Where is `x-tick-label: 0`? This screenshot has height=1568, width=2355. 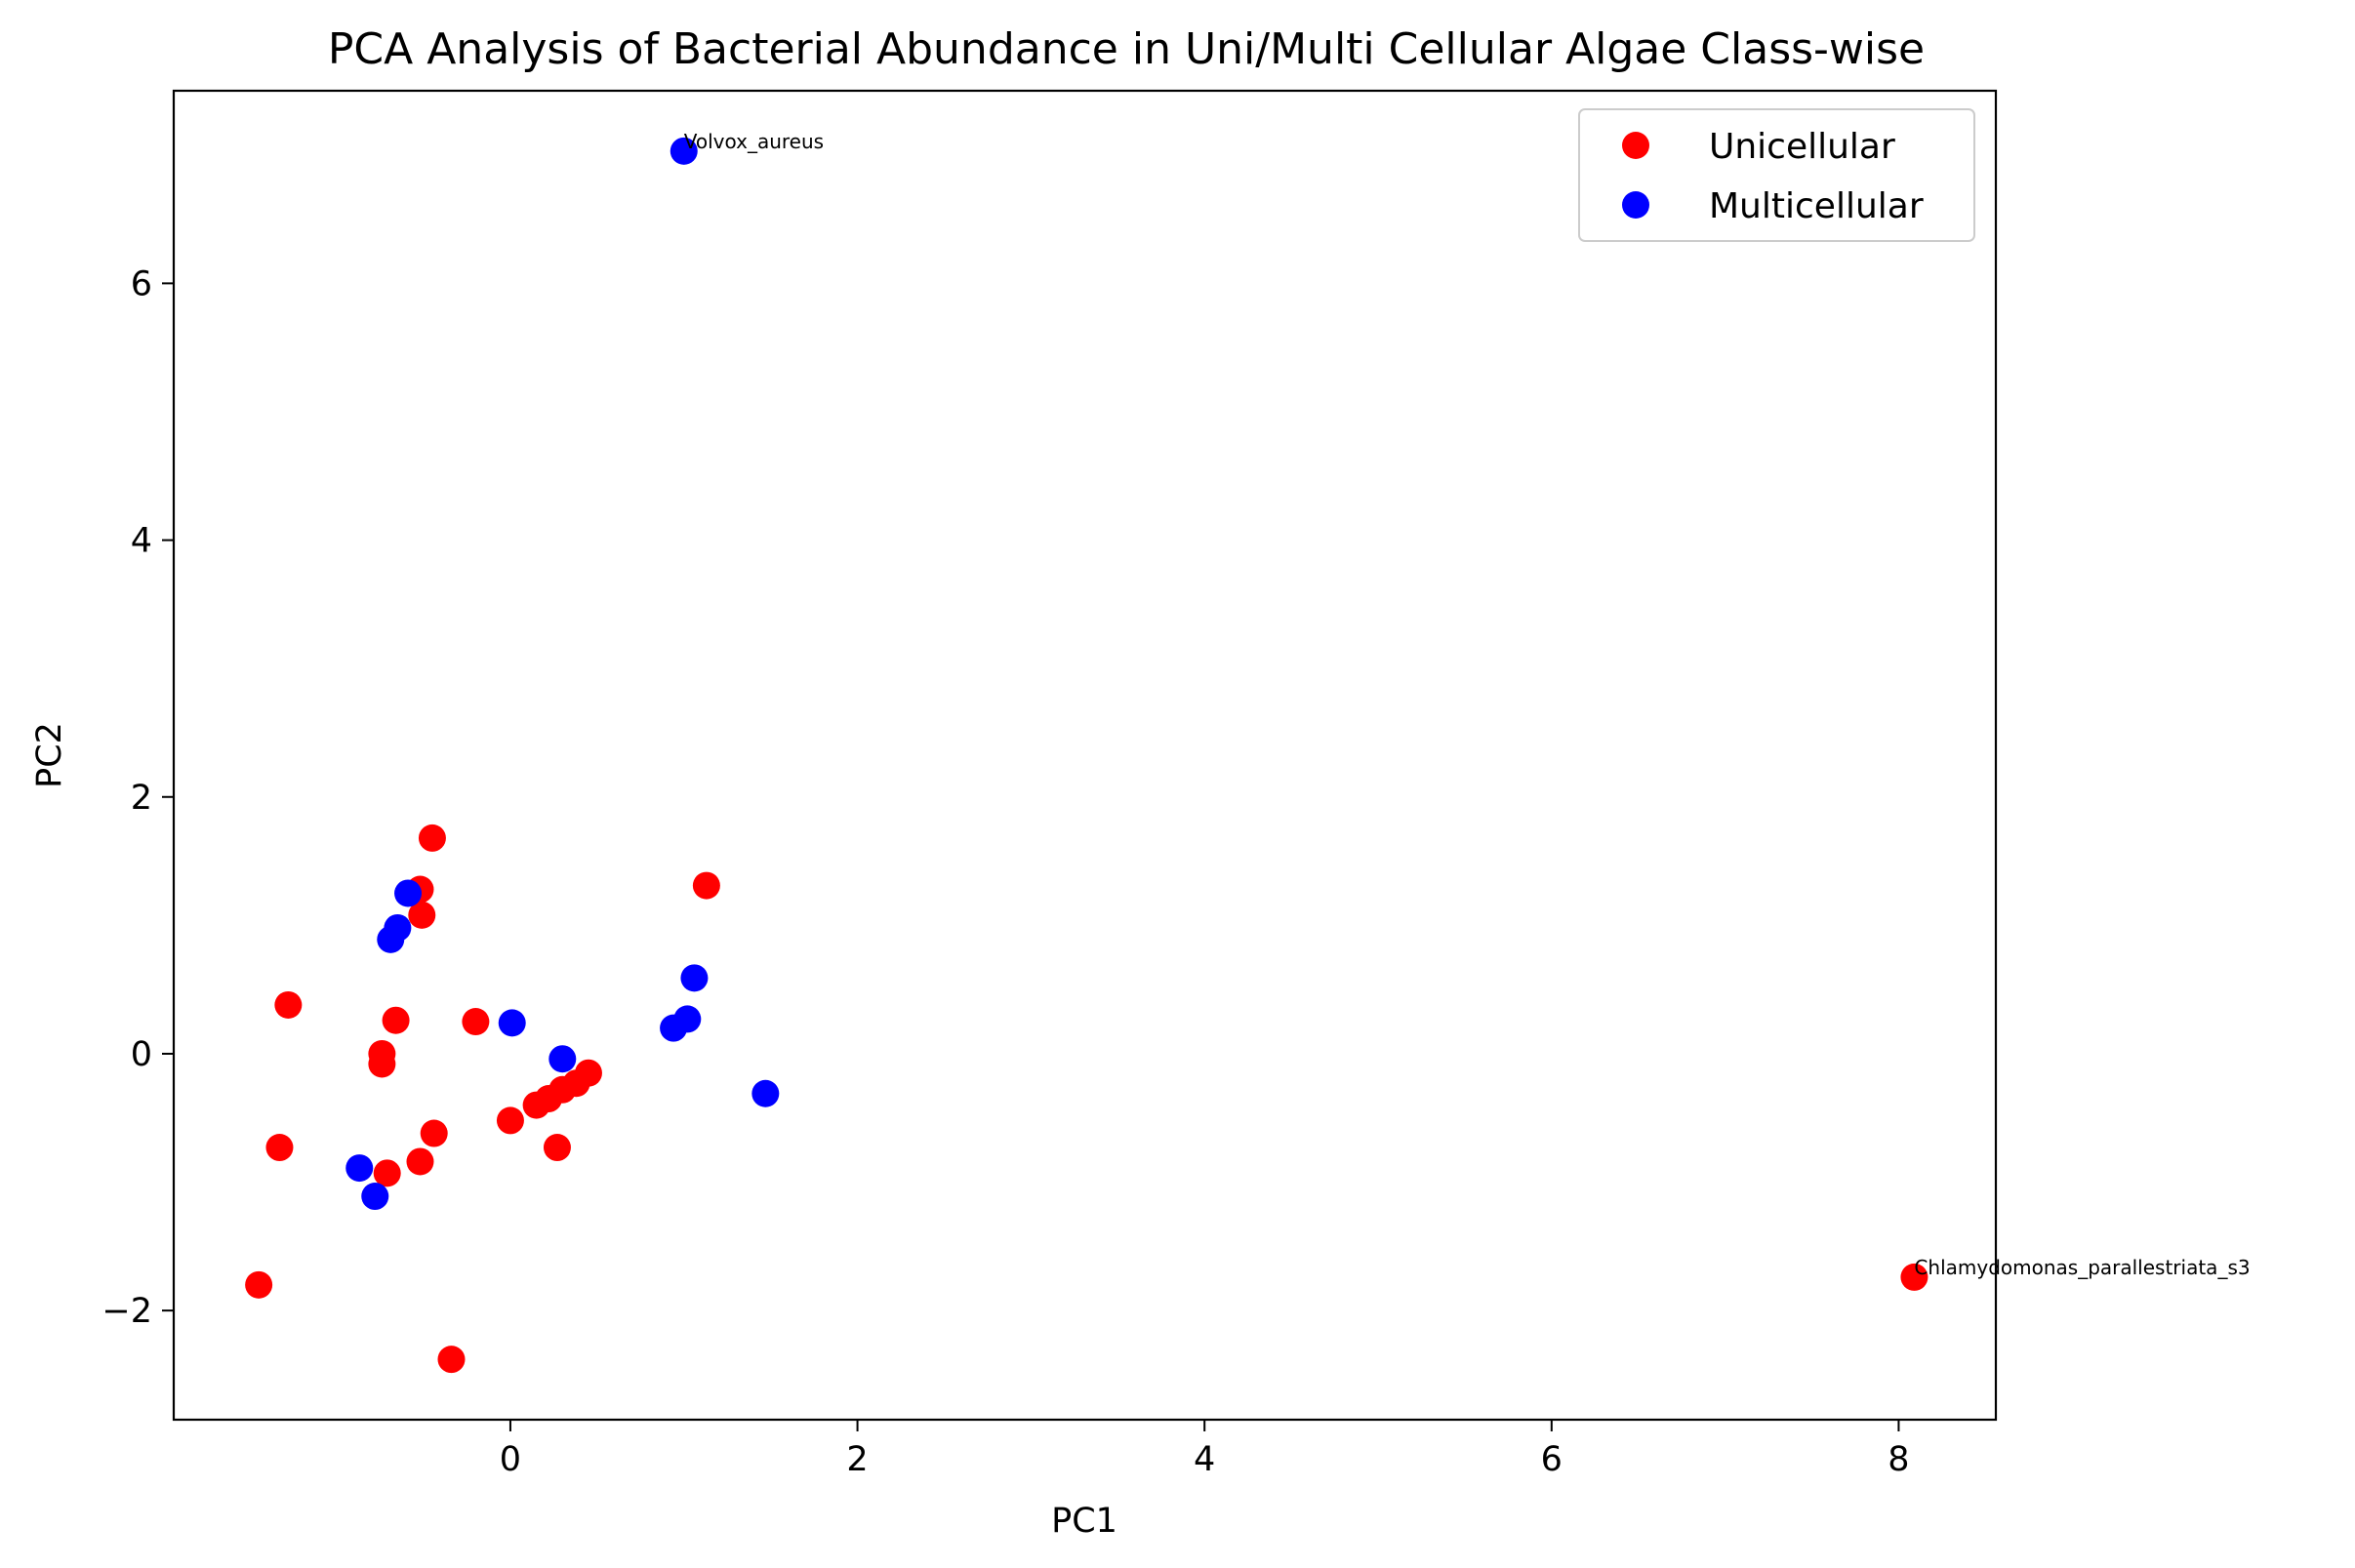
x-tick-label: 0 is located at coordinates (510, 1459).